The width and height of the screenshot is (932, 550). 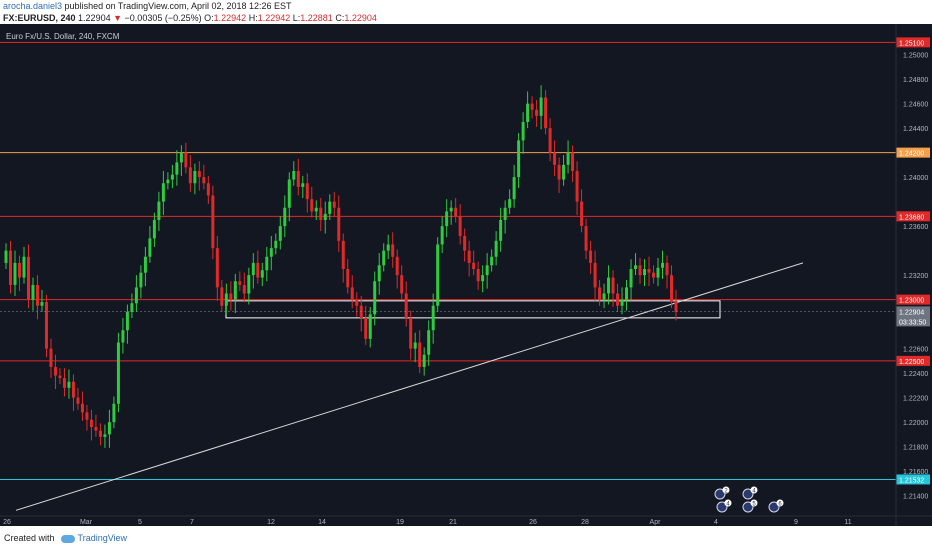 I want to click on price-tick-label: 1.25000, so click(x=915, y=56).